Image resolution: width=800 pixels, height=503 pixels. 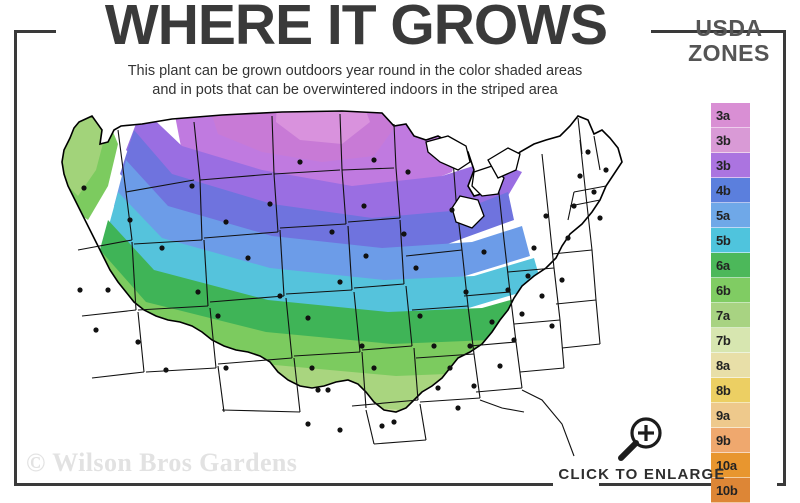 What do you see at coordinates (400, 484) in the screenshot?
I see `frame-bottom-edge` at bounding box center [400, 484].